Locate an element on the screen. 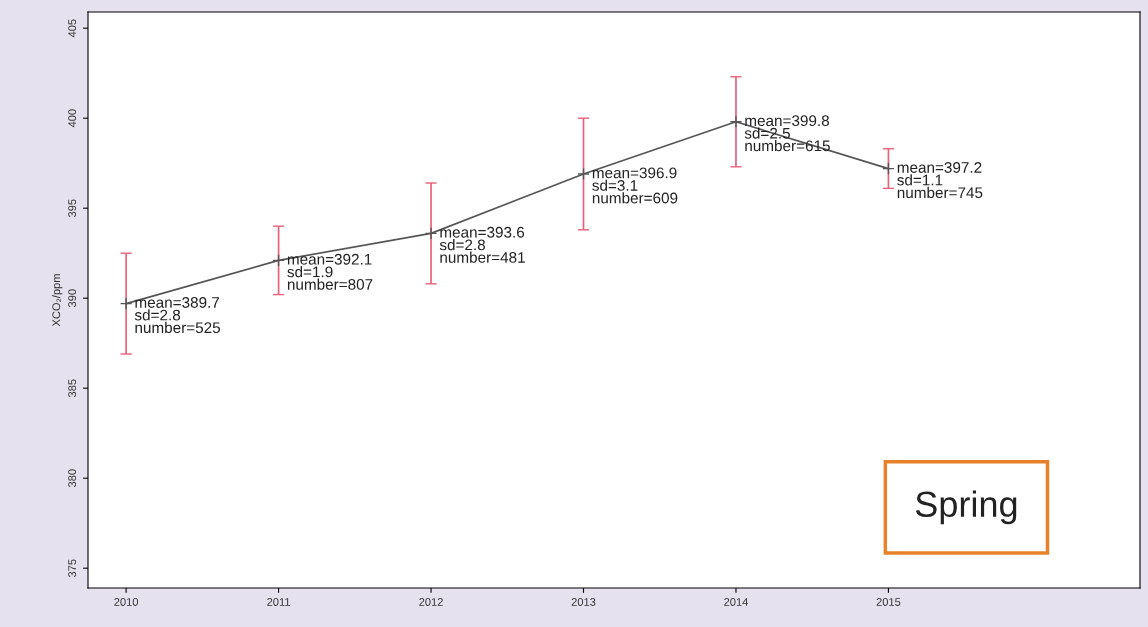 Image resolution: width=1148 pixels, height=627 pixels. x-tick-label: 2015 is located at coordinates (888, 602).